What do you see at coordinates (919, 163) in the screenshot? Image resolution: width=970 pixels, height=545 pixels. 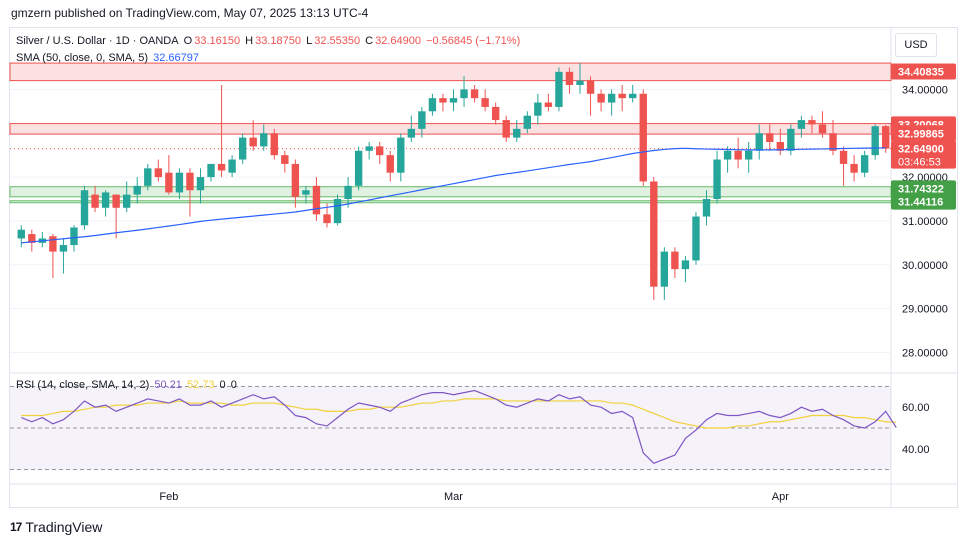 I see `countdown-label: 03:46:53` at bounding box center [919, 163].